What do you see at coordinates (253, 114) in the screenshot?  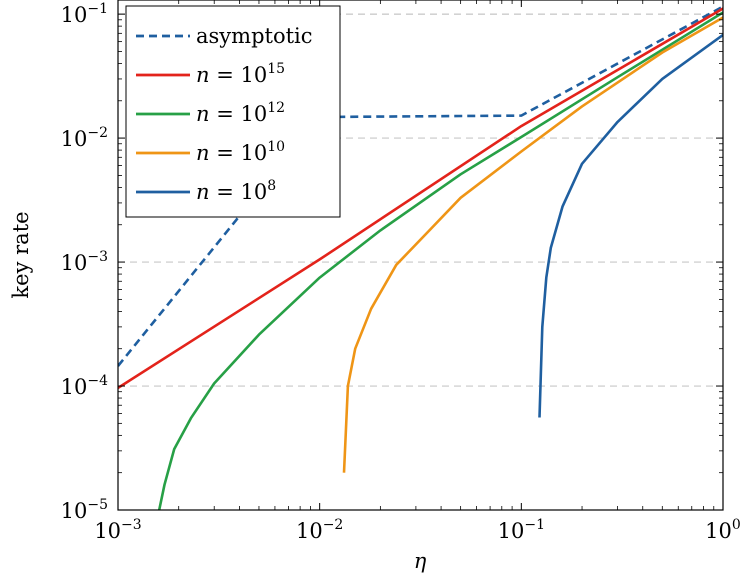 I see `legend-base-2: 10` at bounding box center [253, 114].